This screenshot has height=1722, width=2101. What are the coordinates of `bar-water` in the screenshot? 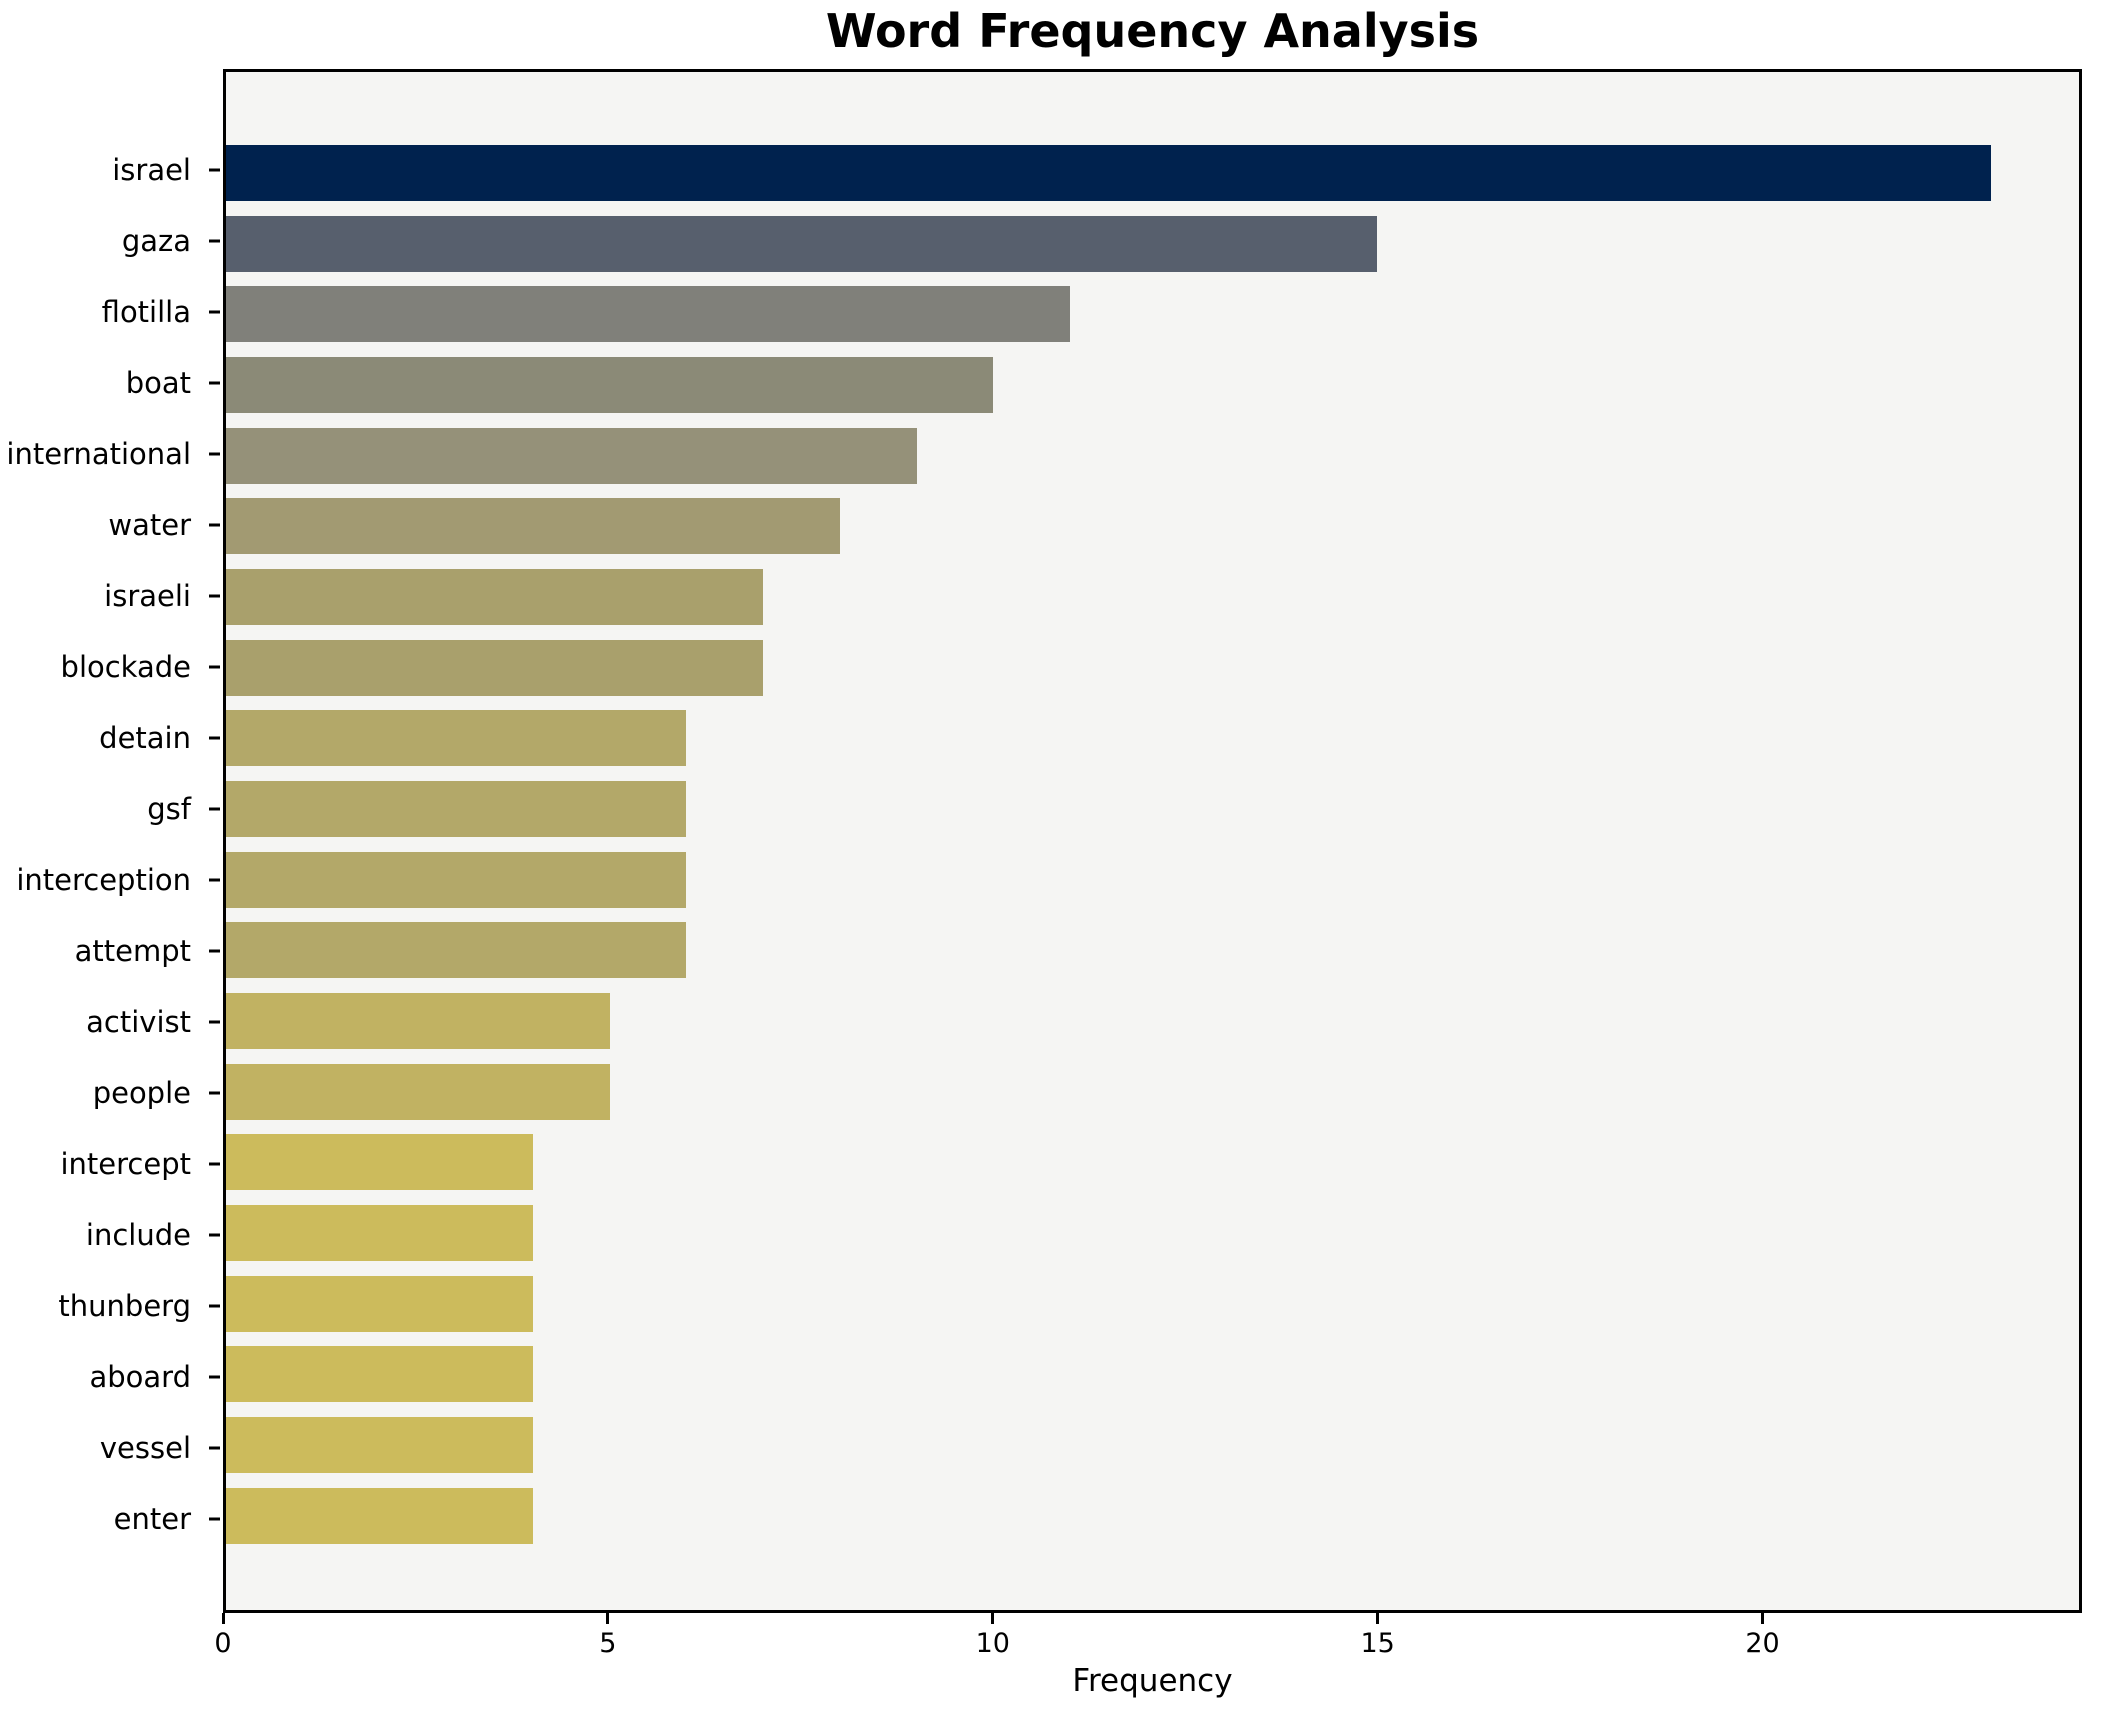 It's located at (533, 526).